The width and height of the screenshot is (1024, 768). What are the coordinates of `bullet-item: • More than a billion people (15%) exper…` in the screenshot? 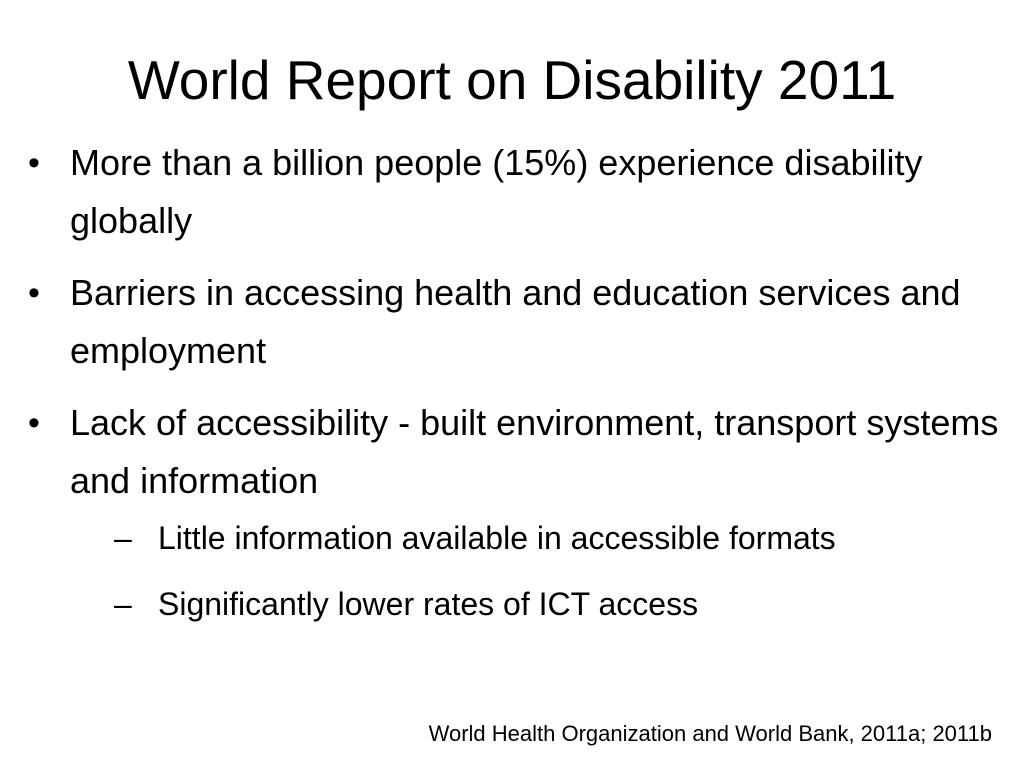 It's located at (518, 192).